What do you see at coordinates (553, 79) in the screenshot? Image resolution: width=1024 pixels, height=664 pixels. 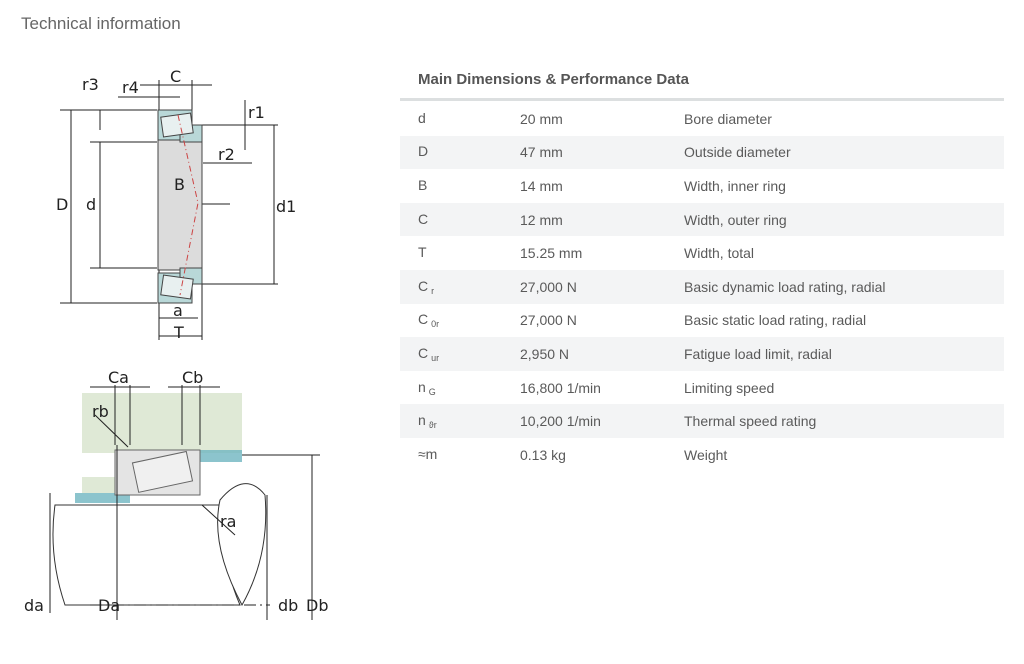 I see `table-title: Main Dimensions & Performance Data` at bounding box center [553, 79].